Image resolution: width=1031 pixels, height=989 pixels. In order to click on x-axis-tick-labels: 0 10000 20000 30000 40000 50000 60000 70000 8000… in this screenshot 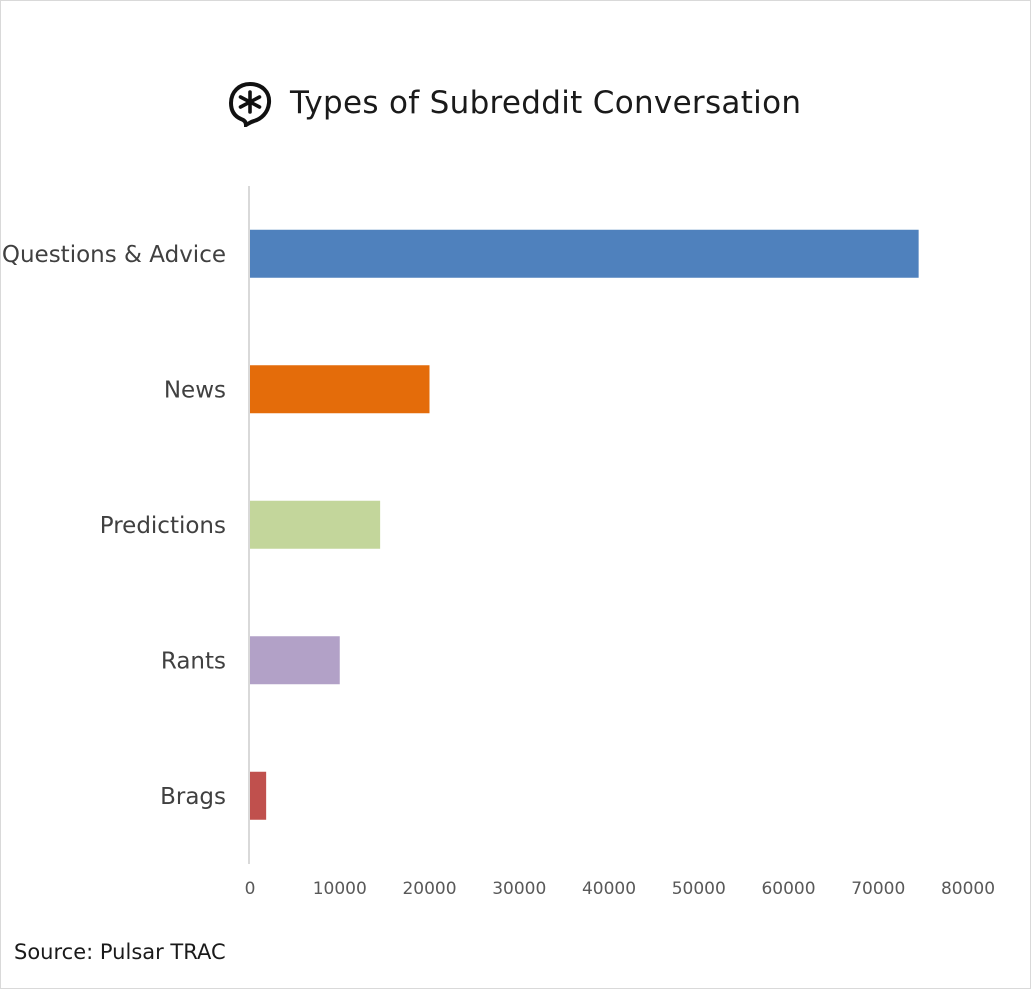, I will do `click(620, 889)`.